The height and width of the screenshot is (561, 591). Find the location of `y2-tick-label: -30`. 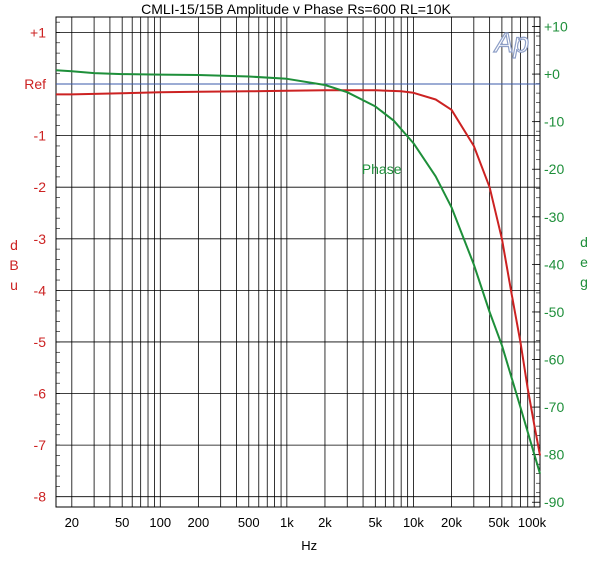

y2-tick-label: -30 is located at coordinates (554, 217).